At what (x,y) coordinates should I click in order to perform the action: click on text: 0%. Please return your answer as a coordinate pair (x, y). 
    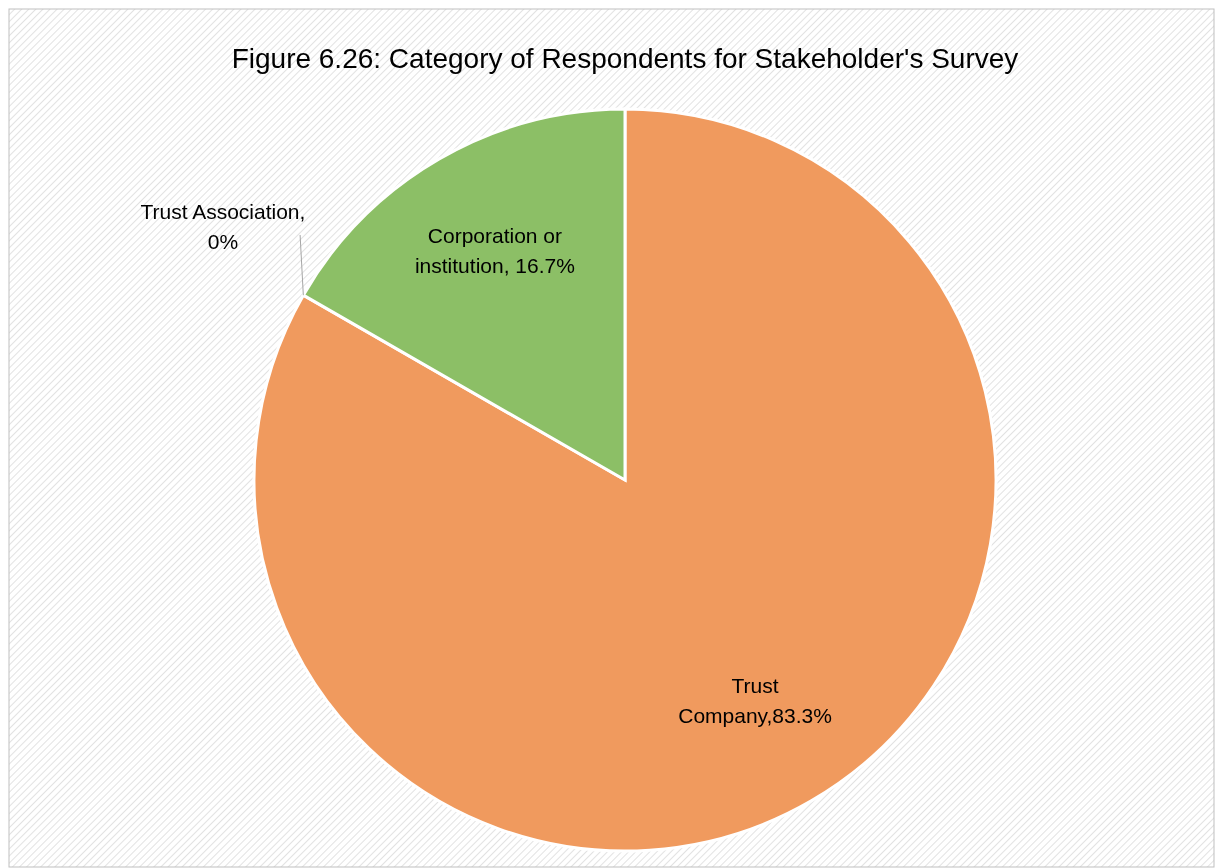
    Looking at the image, I should click on (223, 241).